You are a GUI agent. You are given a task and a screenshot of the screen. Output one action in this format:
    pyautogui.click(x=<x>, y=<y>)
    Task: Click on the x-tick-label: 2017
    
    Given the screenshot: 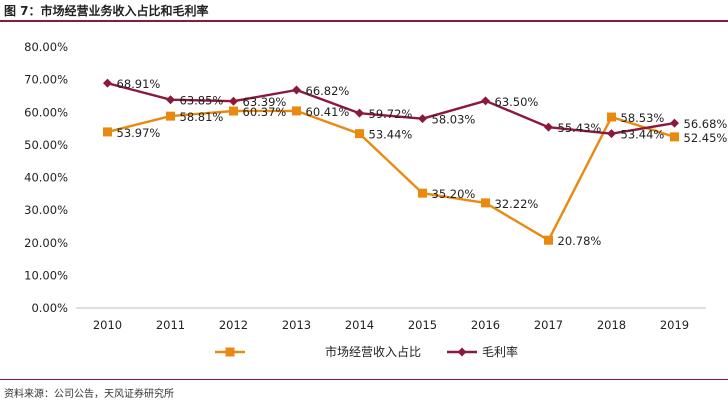 What is the action you would take?
    pyautogui.click(x=548, y=325)
    